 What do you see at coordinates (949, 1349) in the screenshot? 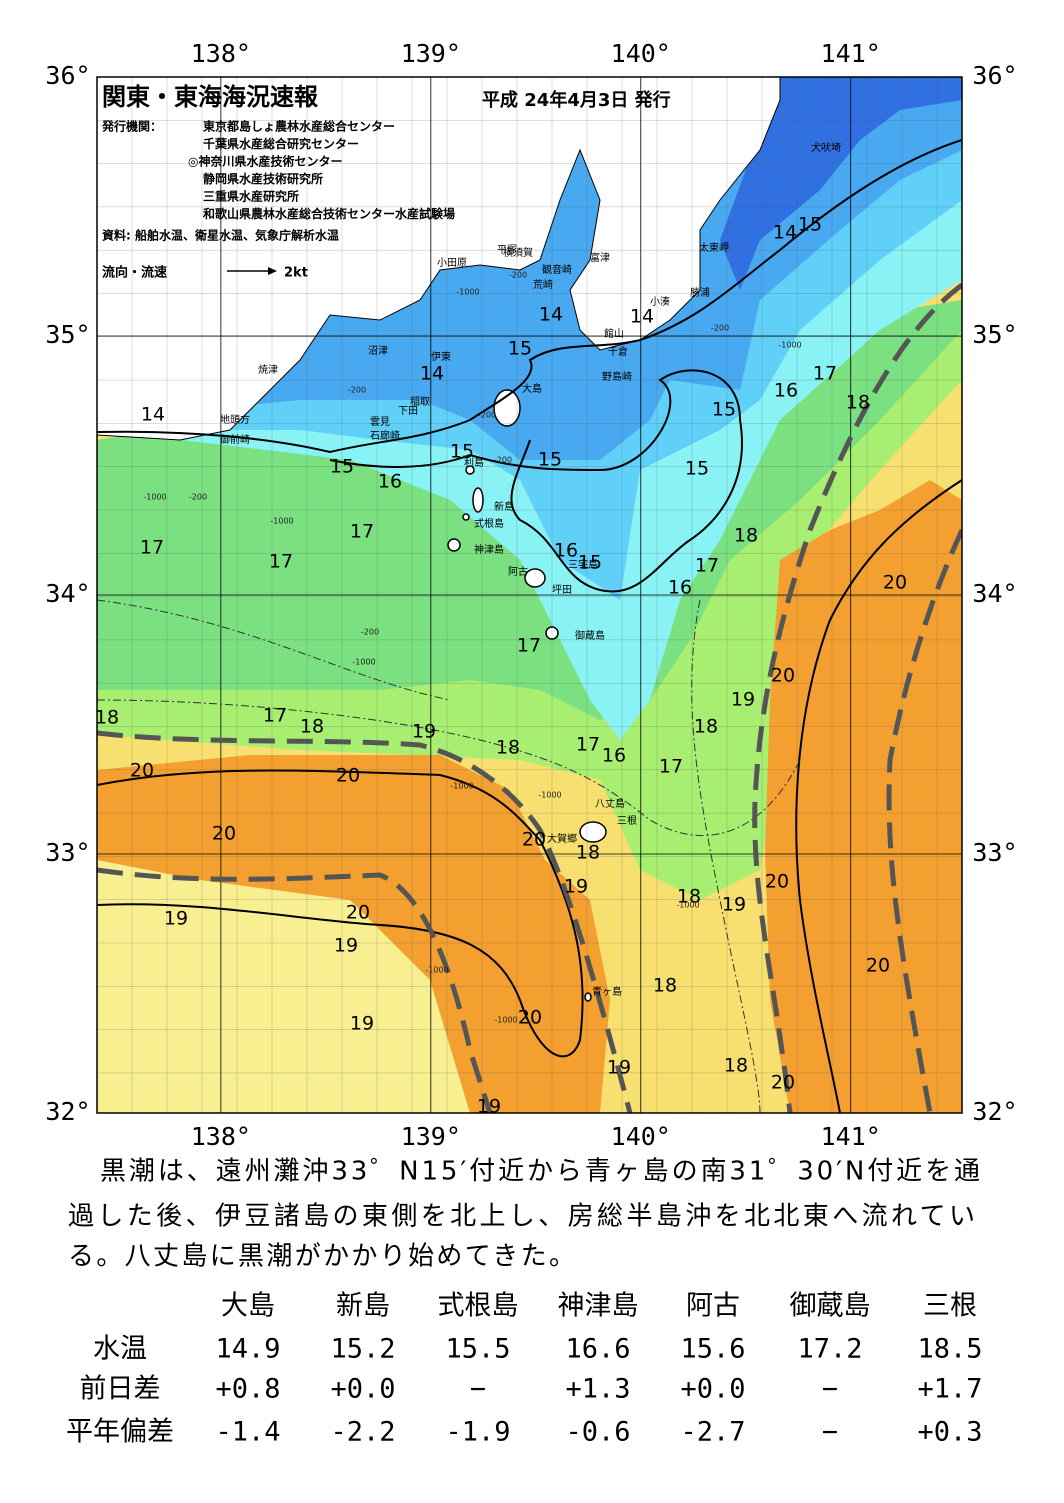
I see `cell: 18.5` at bounding box center [949, 1349].